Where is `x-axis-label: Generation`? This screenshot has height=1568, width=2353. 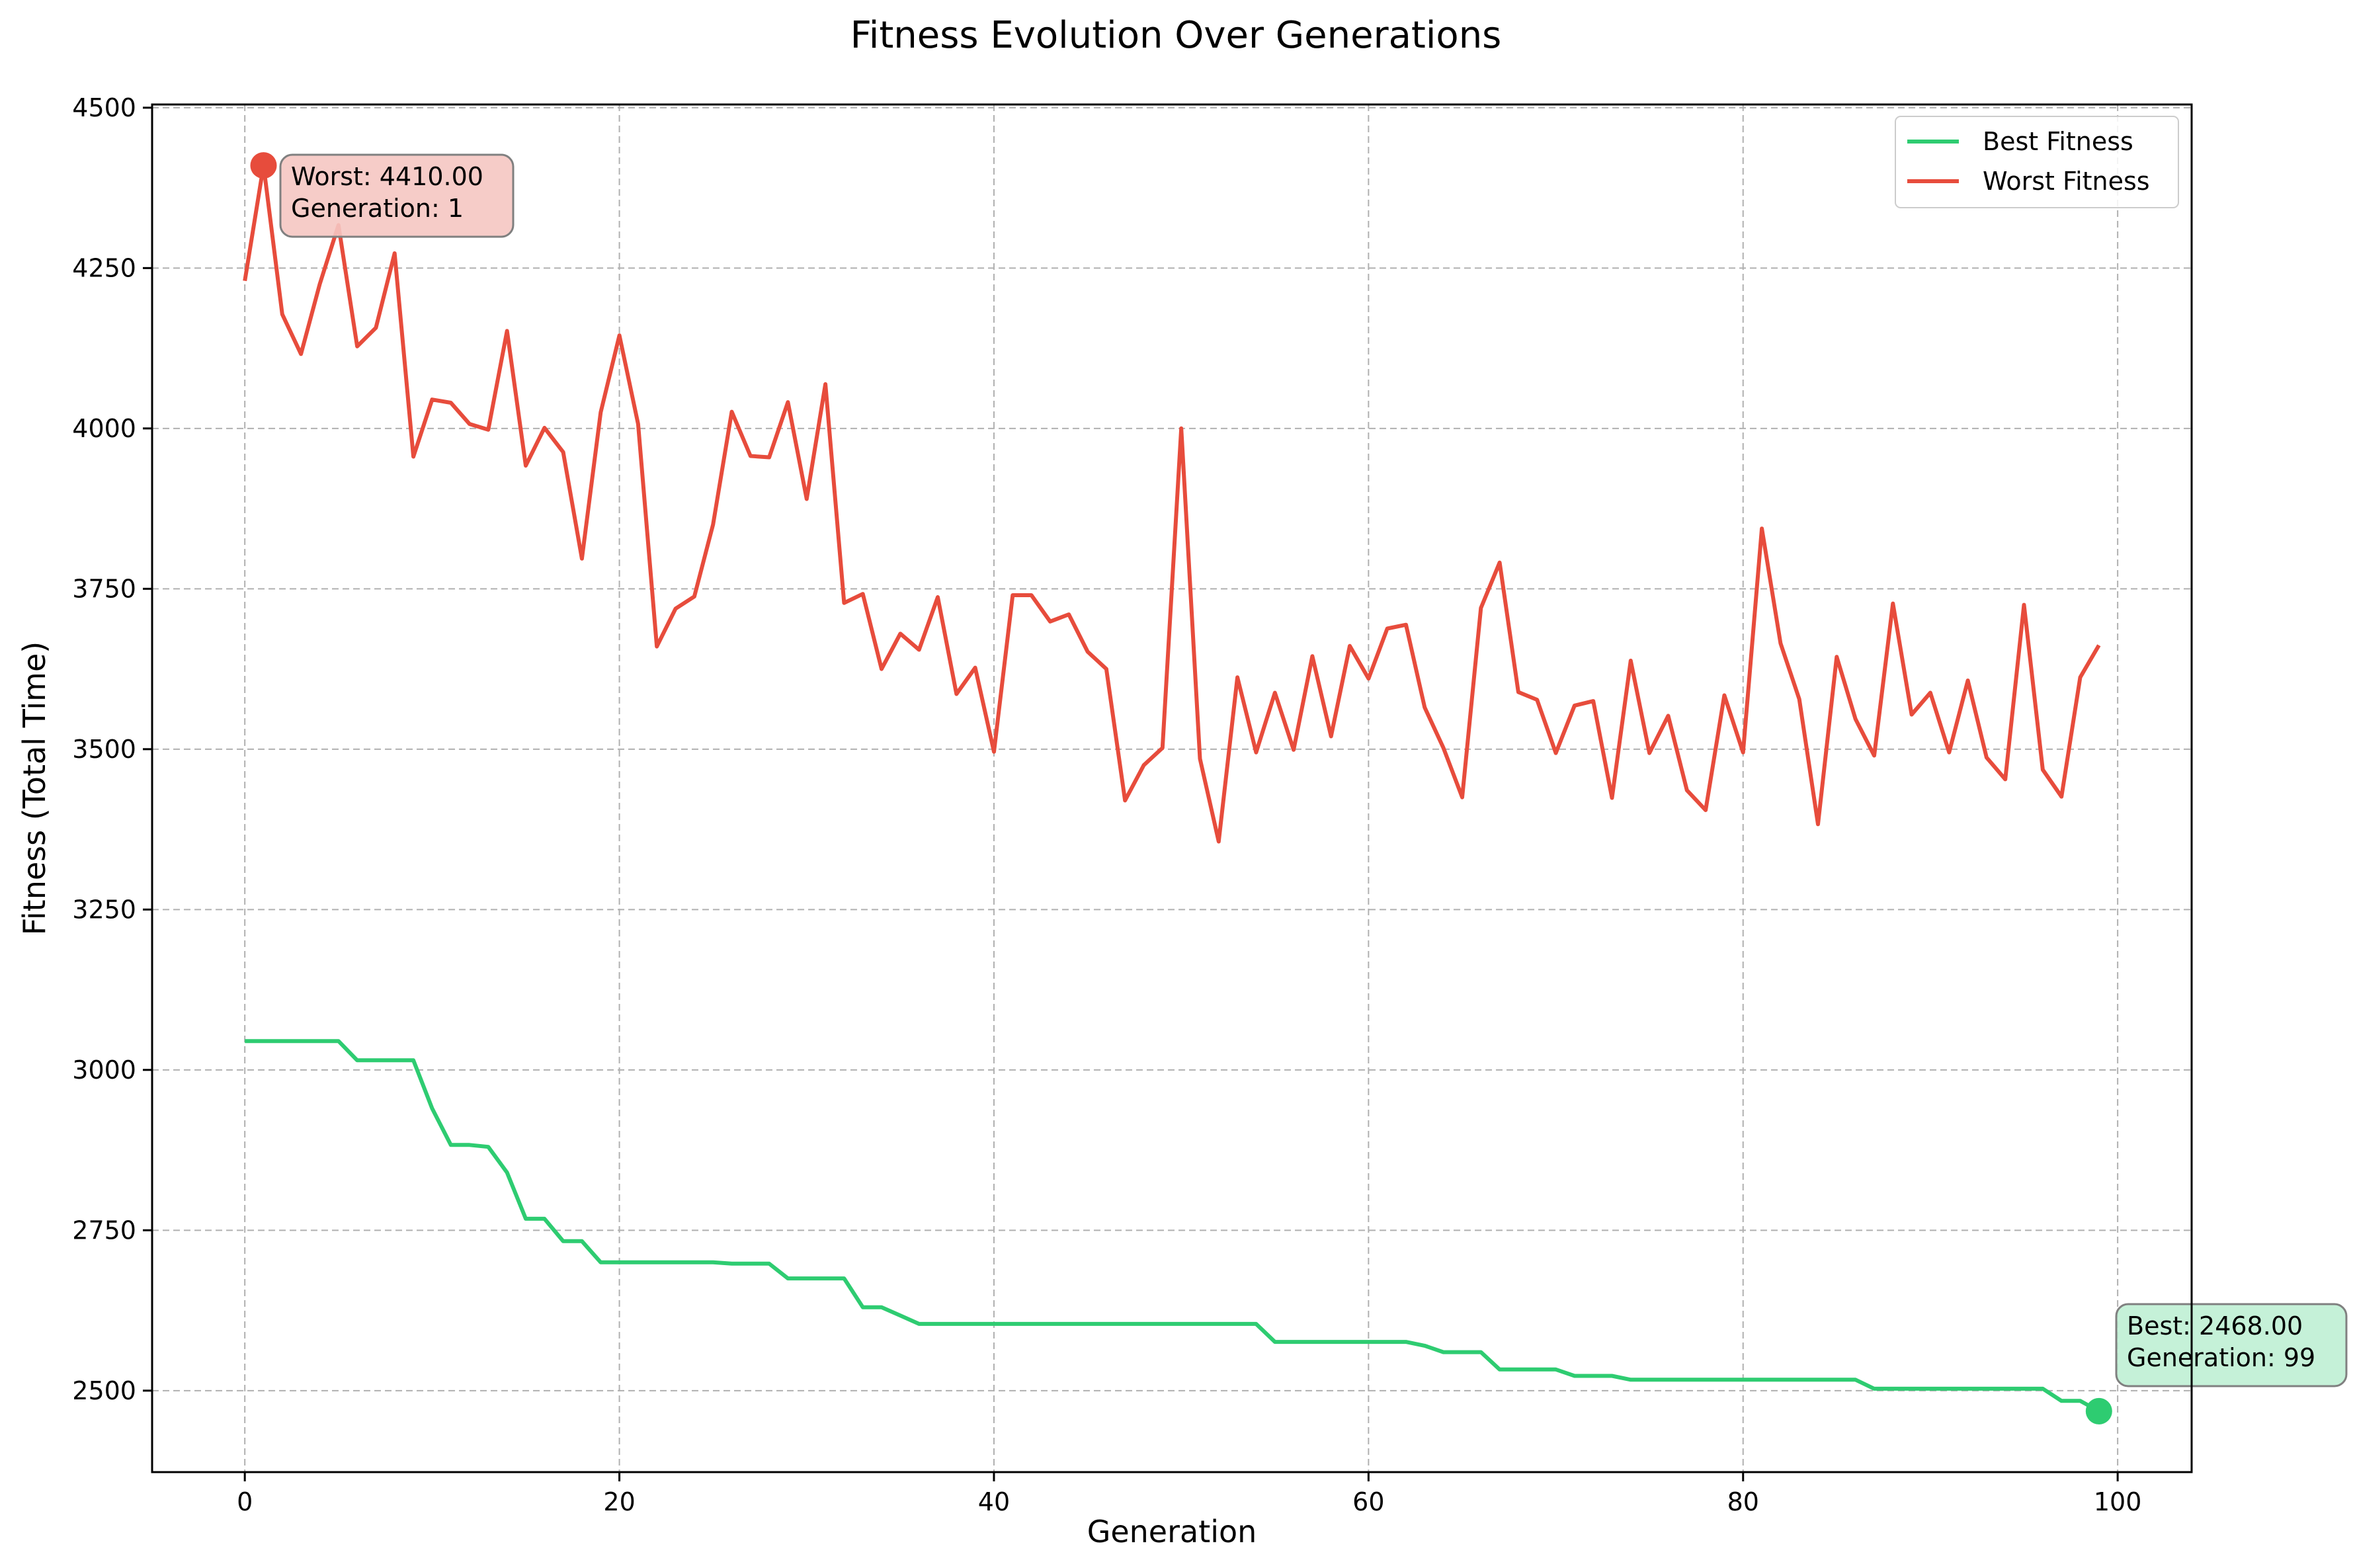 x-axis-label: Generation is located at coordinates (1172, 1531).